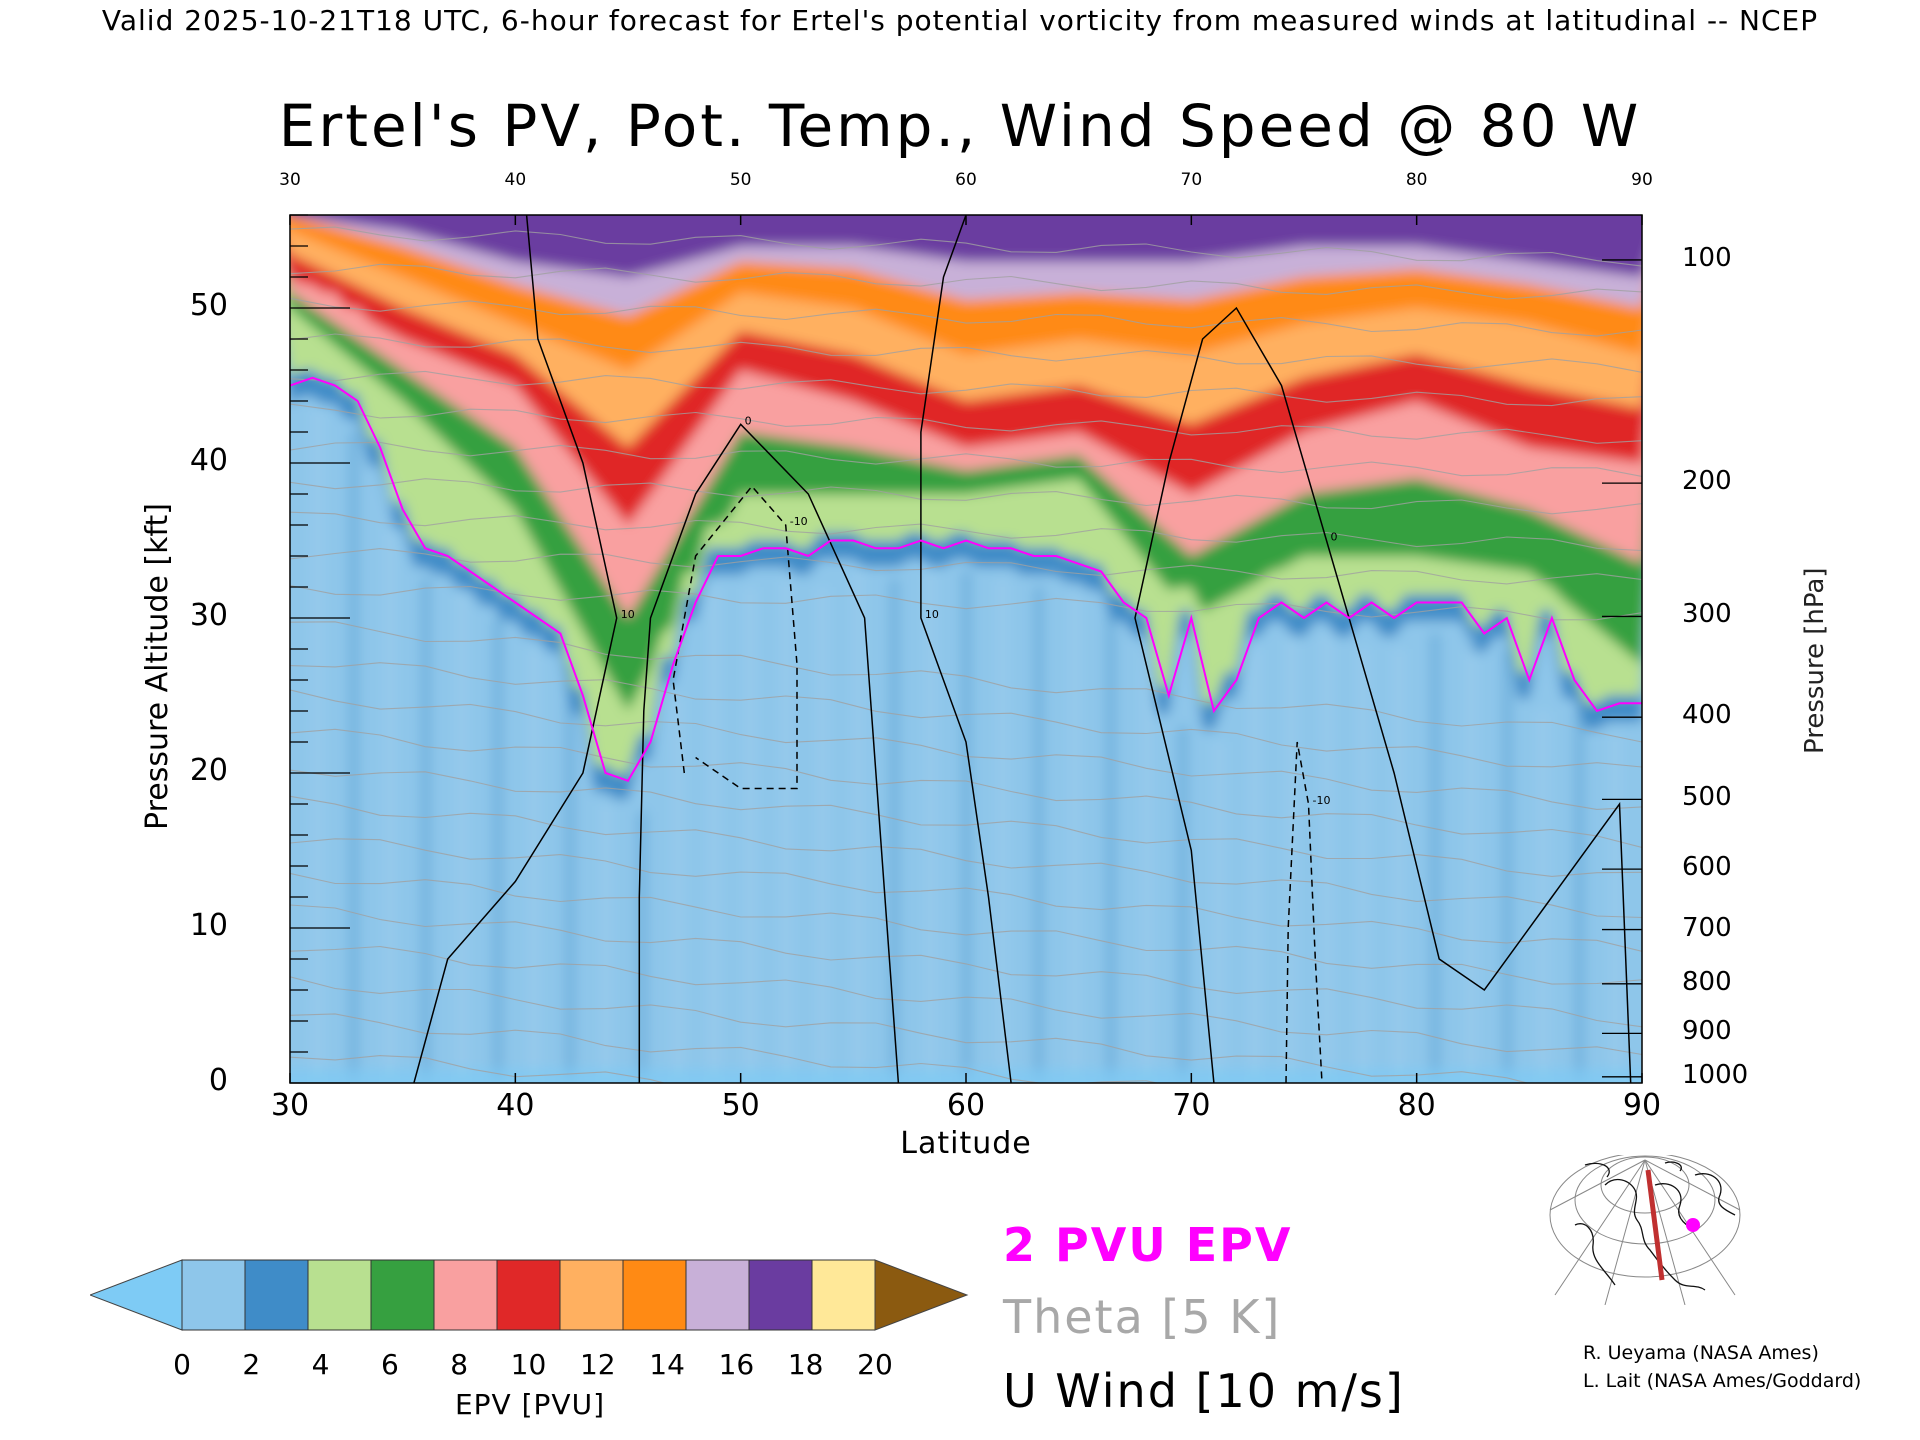  What do you see at coordinates (515, 1105) in the screenshot?
I see `x-tick-label: 40` at bounding box center [515, 1105].